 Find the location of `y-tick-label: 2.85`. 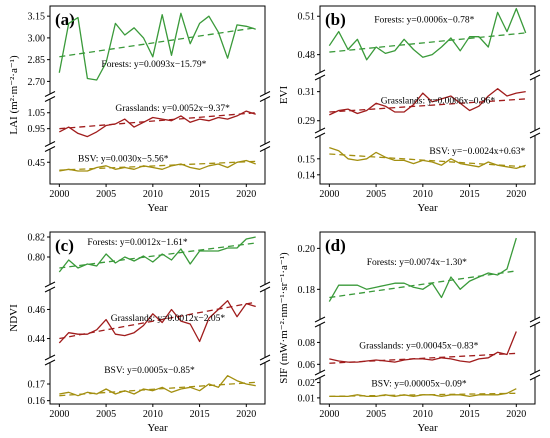

y-tick-label: 2.85 is located at coordinates (37, 60).